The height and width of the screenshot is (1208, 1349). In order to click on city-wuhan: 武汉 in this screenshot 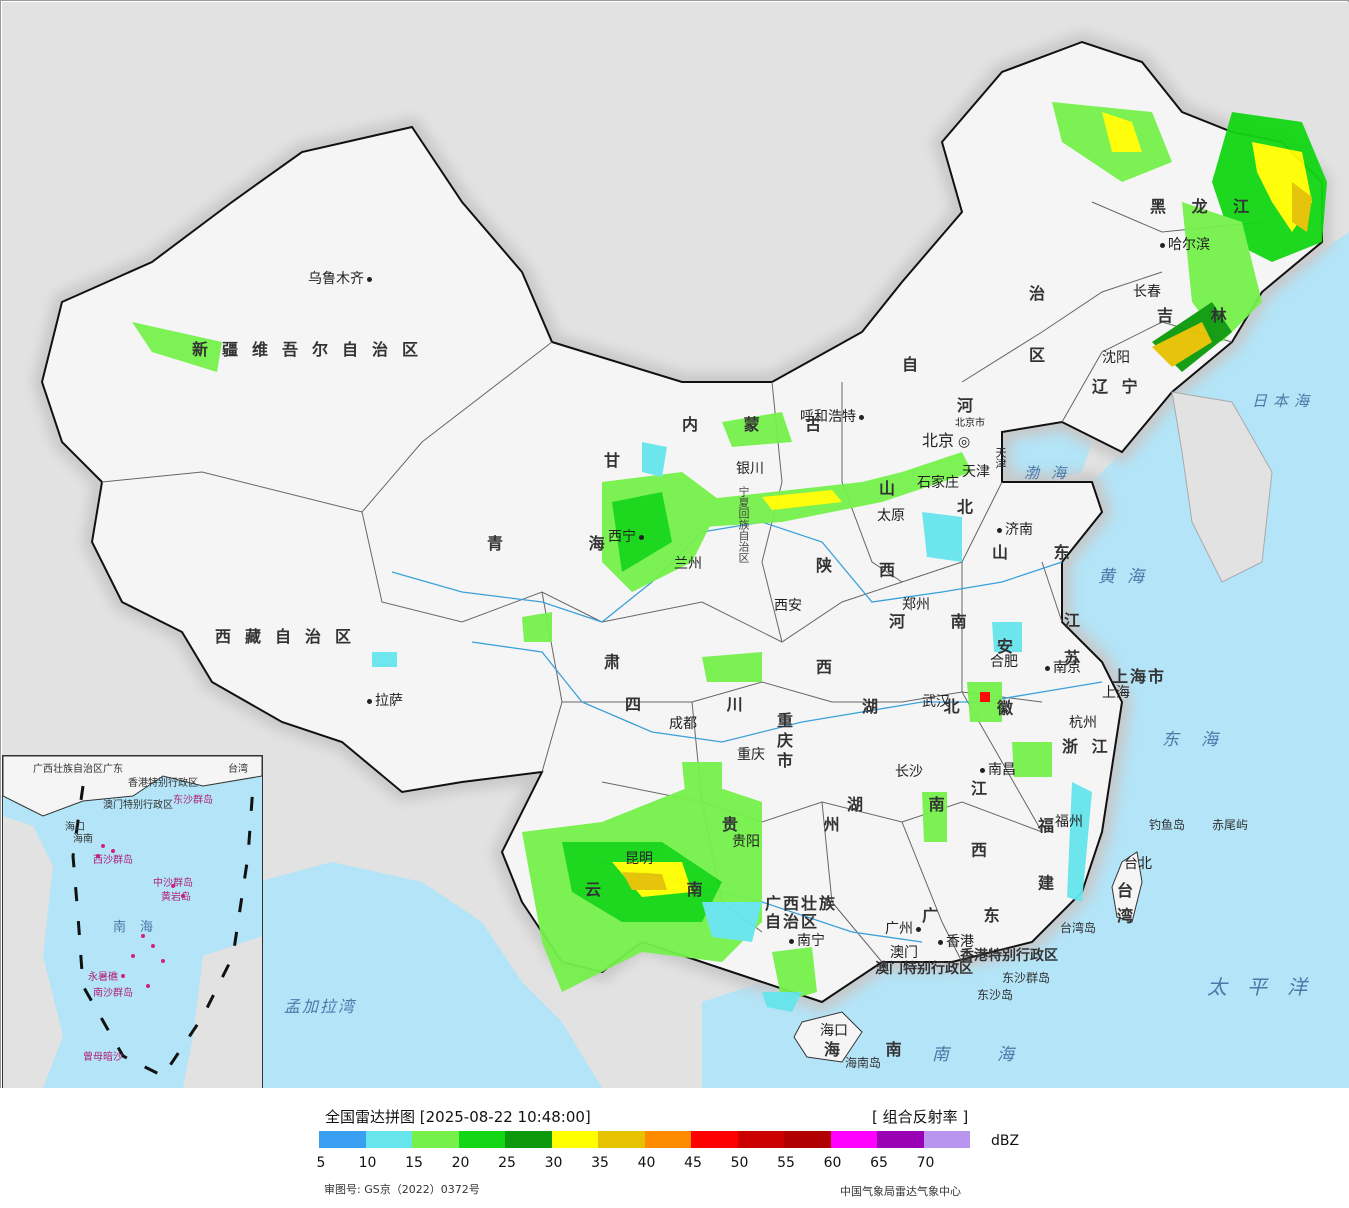, I will do `click(936, 702)`.